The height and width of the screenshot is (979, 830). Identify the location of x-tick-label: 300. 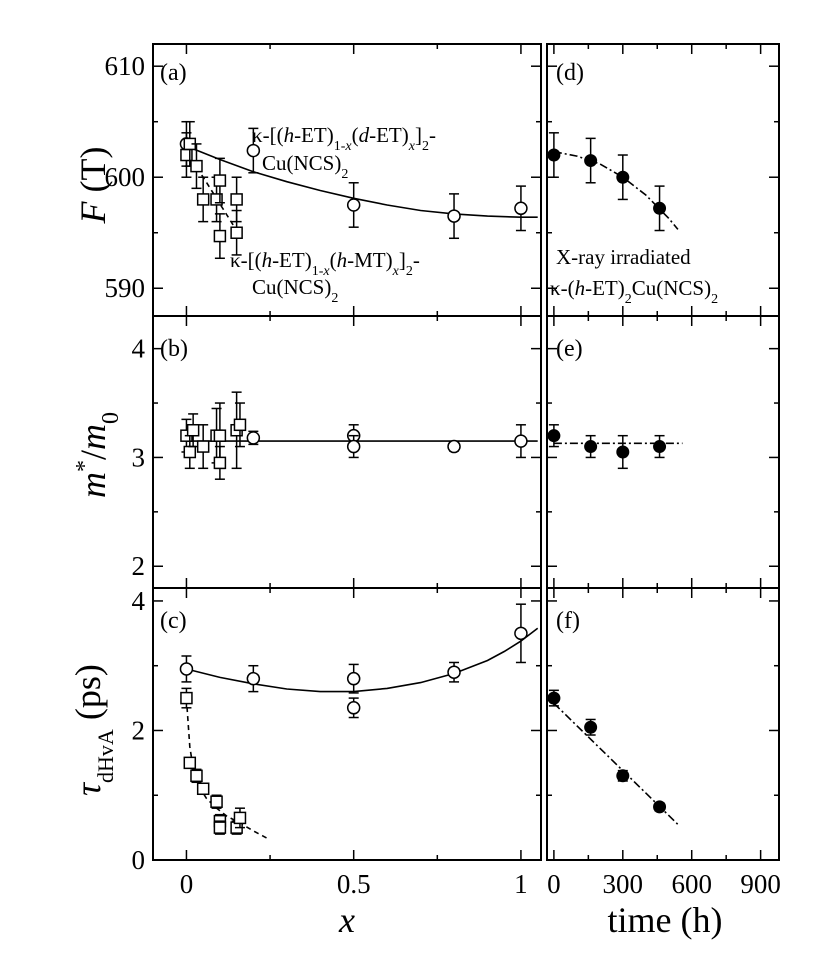
(623, 884).